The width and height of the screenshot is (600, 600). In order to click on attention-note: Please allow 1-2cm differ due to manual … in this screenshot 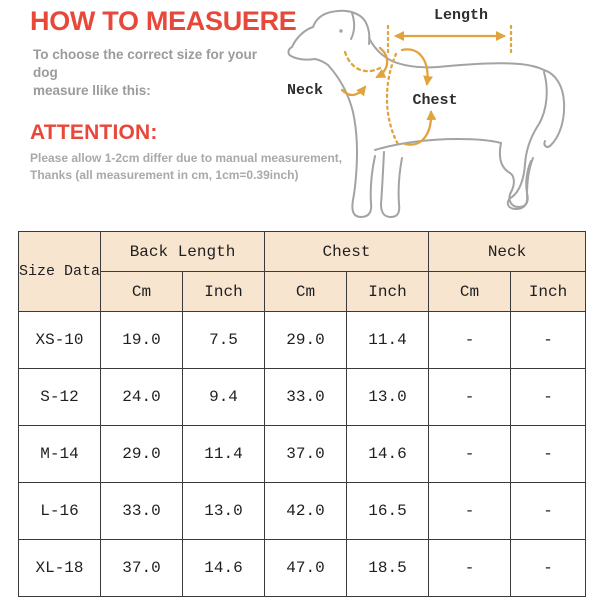, I will do `click(195, 167)`.